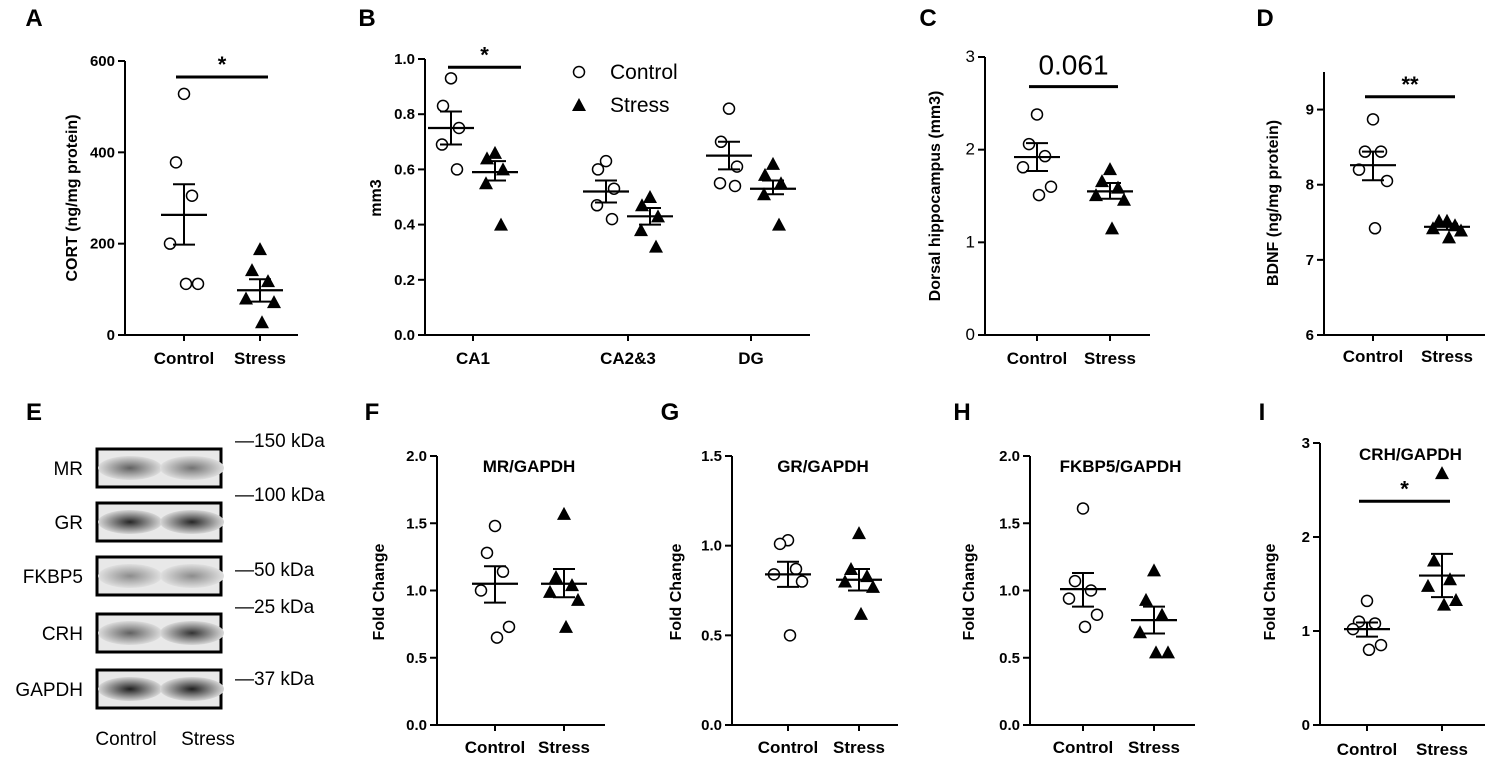  Describe the element at coordinates (473, 358) in the screenshot. I see `x-category-label: CA1` at that location.